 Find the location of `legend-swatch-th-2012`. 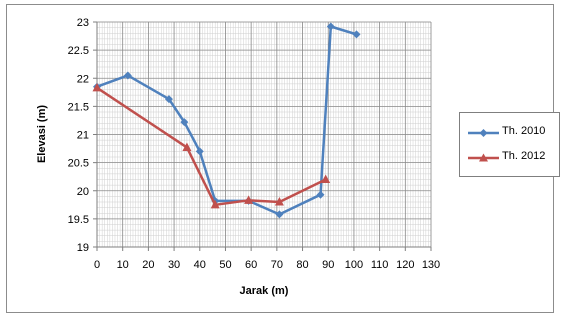

legend-swatch-th-2012 is located at coordinates (483, 157).